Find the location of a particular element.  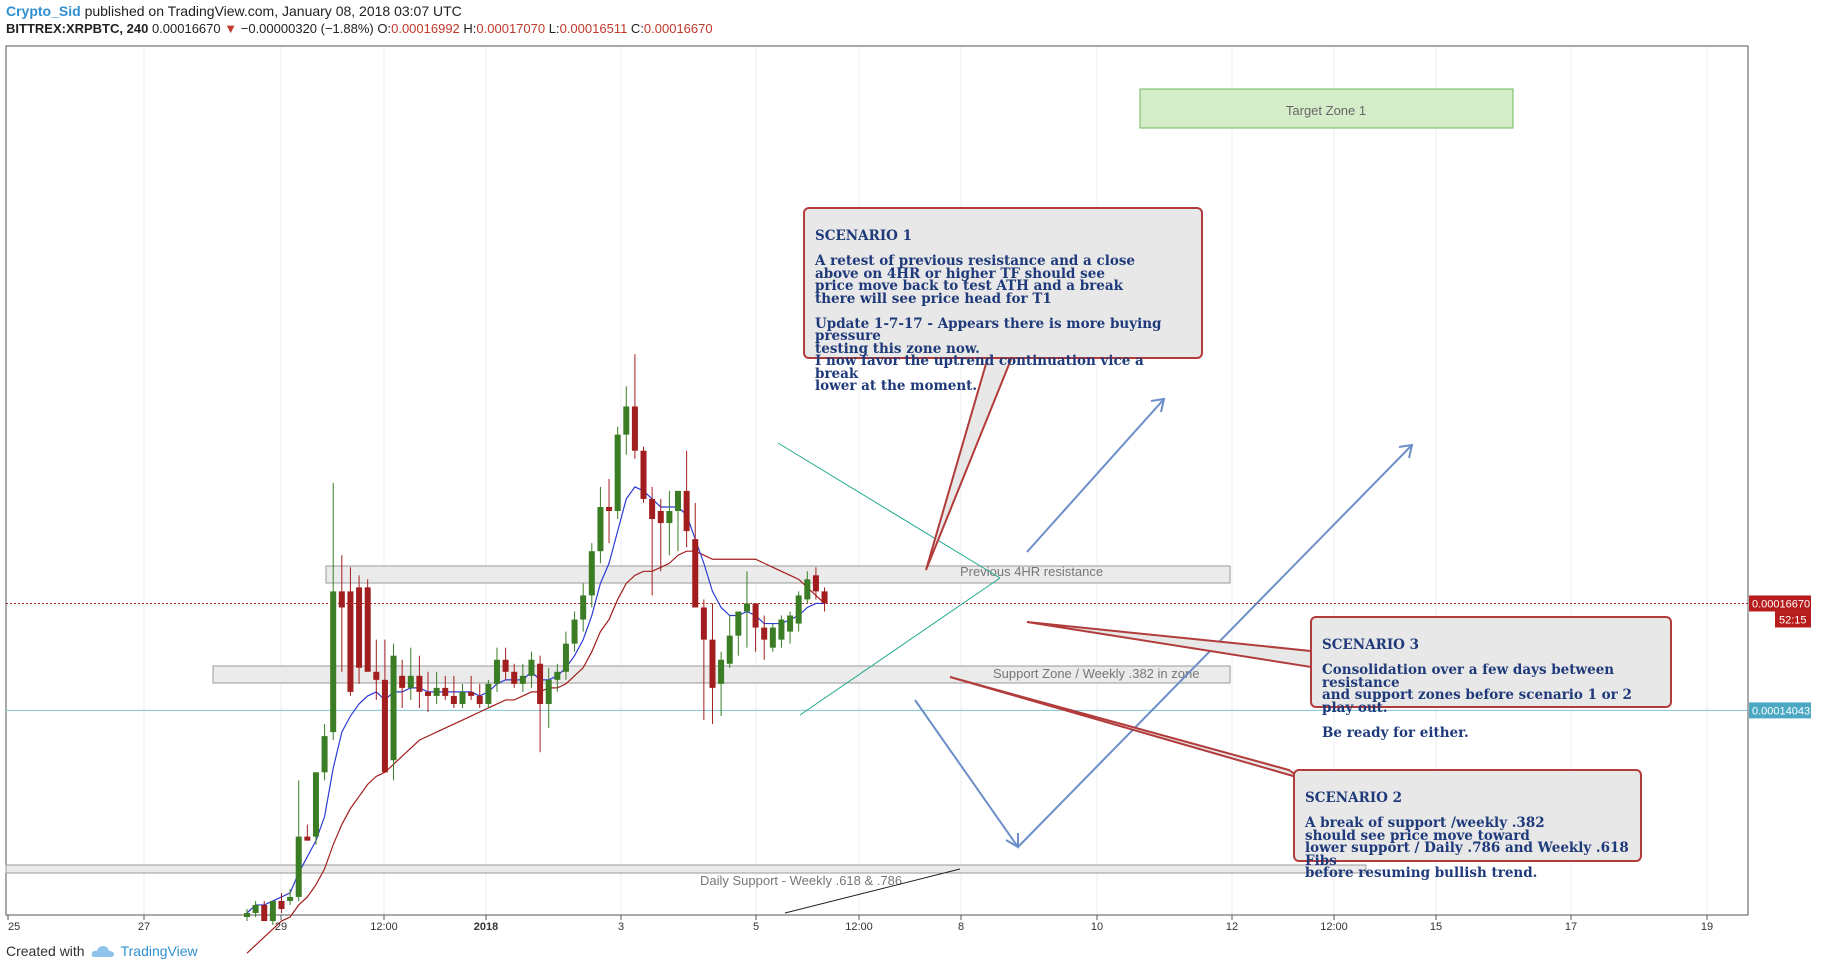

target-zone is located at coordinates (1326, 108).